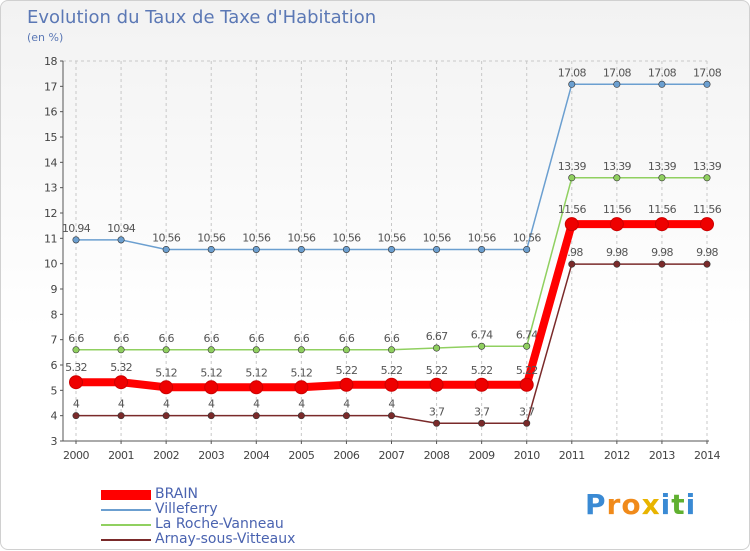  I want to click on data-point-arnay-sous-vitteaux-2008, so click(437, 423).